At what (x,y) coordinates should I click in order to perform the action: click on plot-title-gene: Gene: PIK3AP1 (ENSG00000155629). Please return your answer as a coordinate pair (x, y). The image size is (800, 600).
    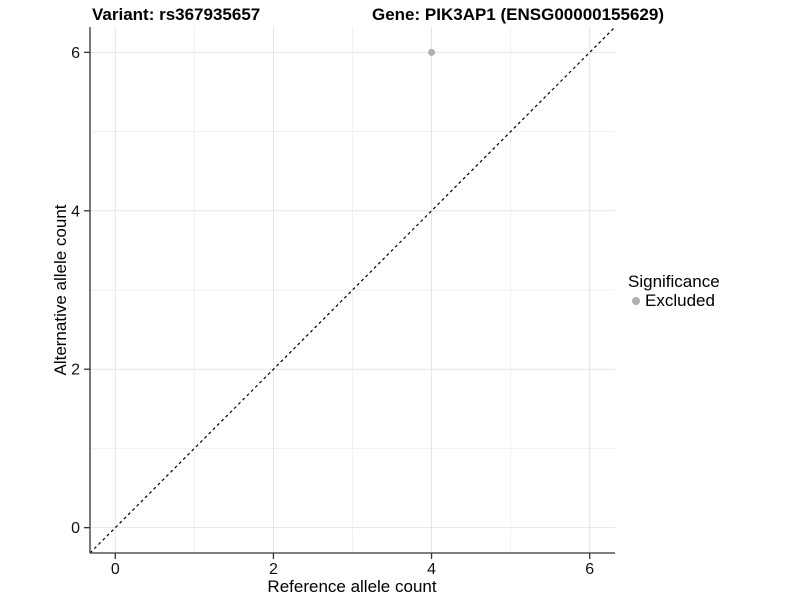
    Looking at the image, I should click on (518, 14).